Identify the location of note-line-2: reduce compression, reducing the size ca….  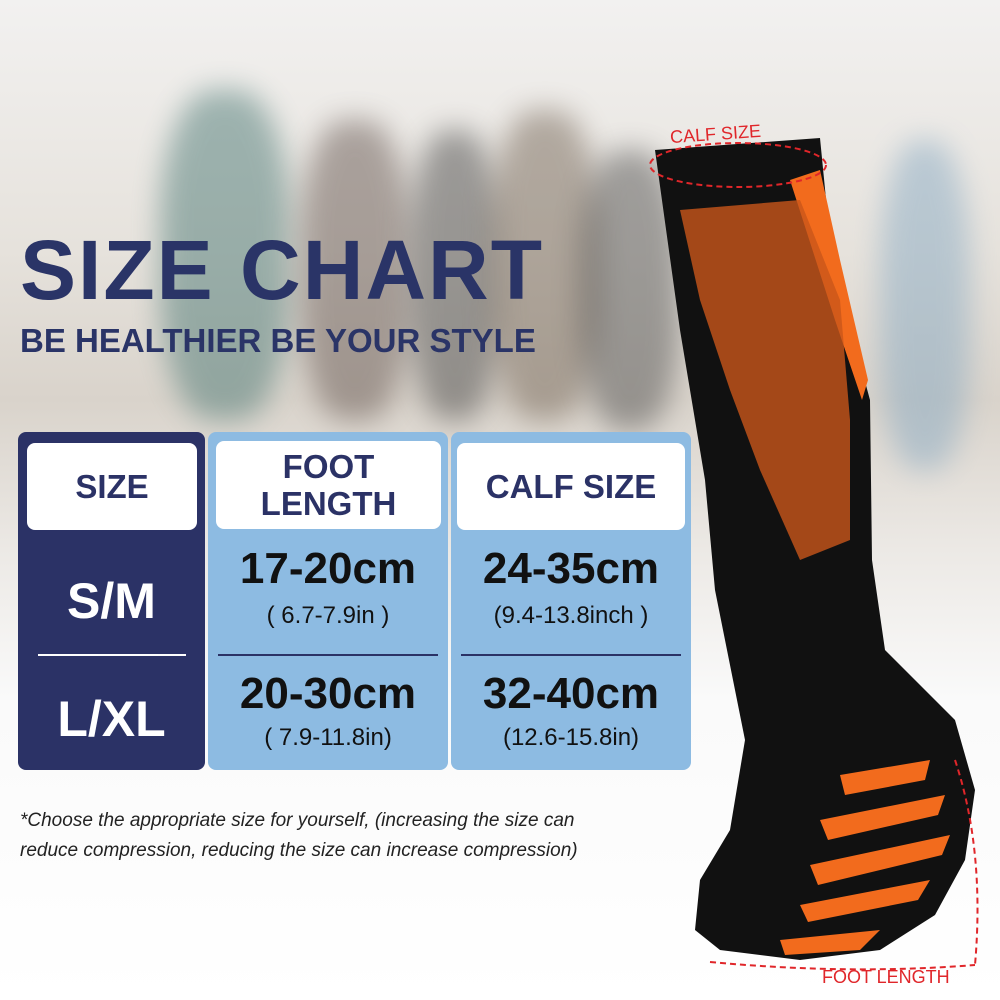
(299, 850).